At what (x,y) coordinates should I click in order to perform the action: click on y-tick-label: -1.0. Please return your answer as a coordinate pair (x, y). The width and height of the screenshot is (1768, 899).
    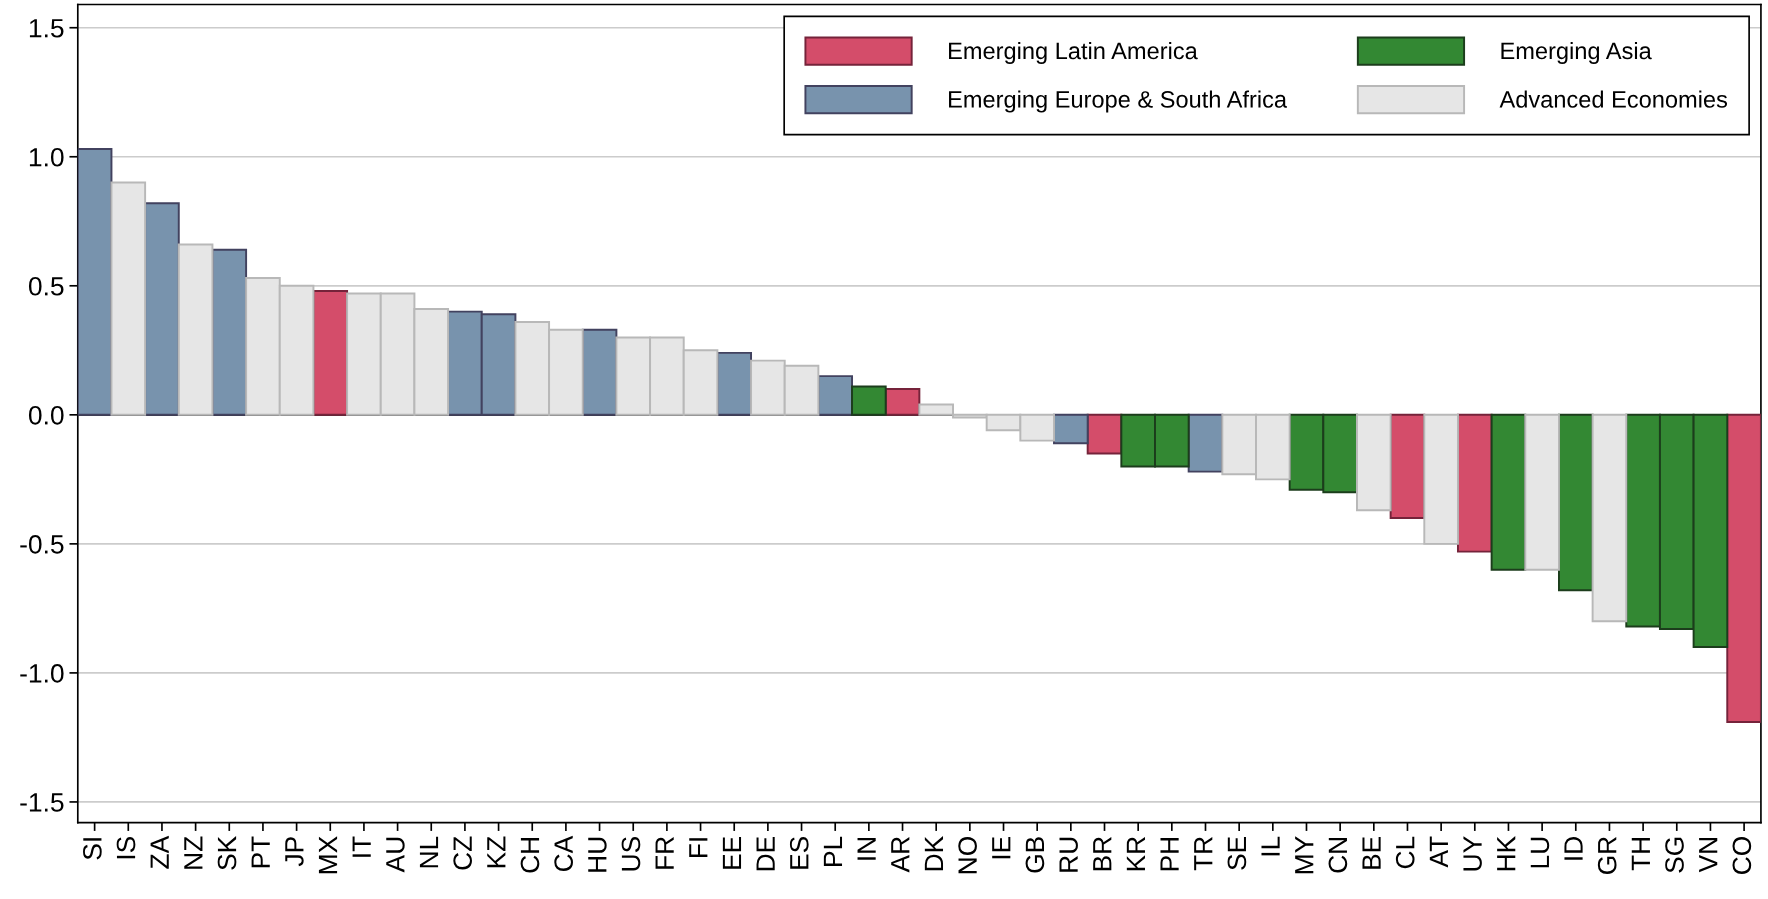
    Looking at the image, I should click on (42, 673).